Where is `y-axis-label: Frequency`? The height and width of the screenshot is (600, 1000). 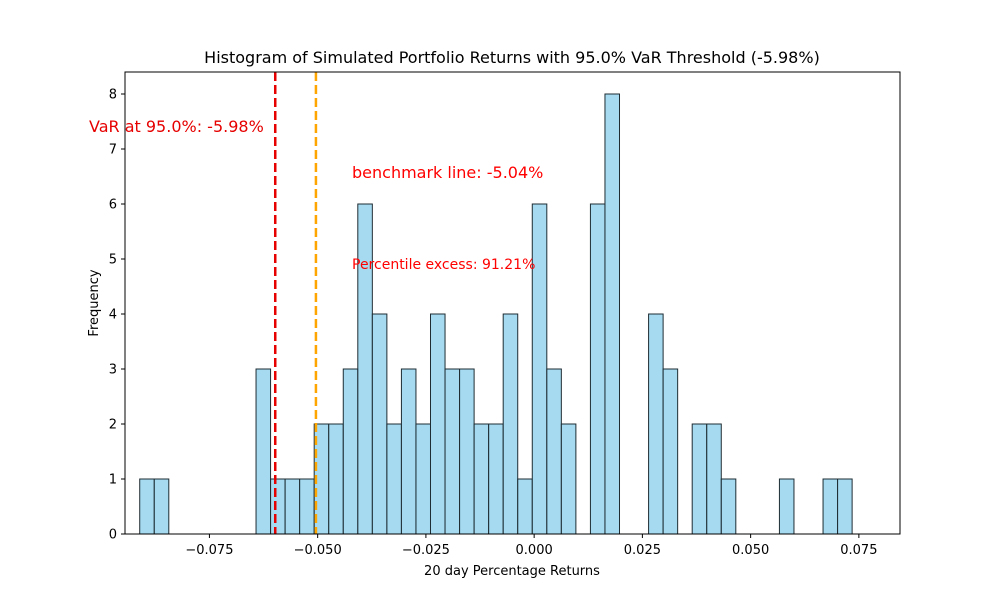
y-axis-label: Frequency is located at coordinates (94, 302).